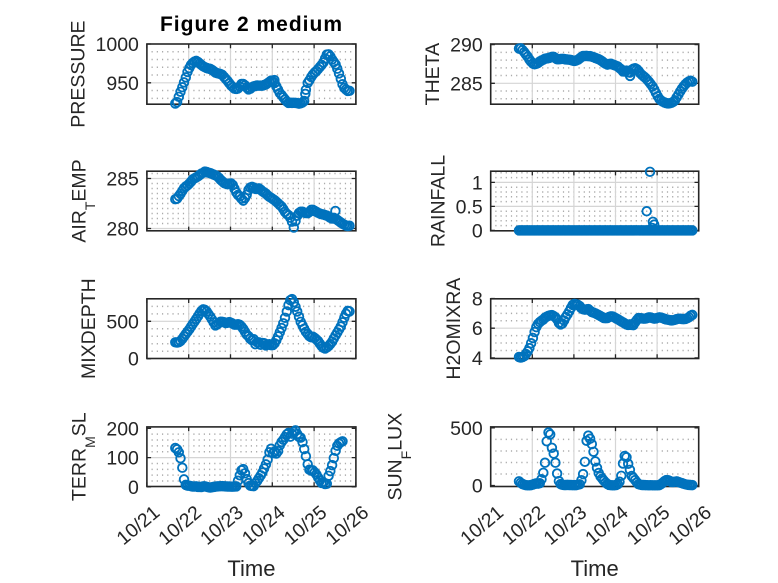  What do you see at coordinates (89, 328) in the screenshot?
I see `svg-text: MIXDEPTH` at bounding box center [89, 328].